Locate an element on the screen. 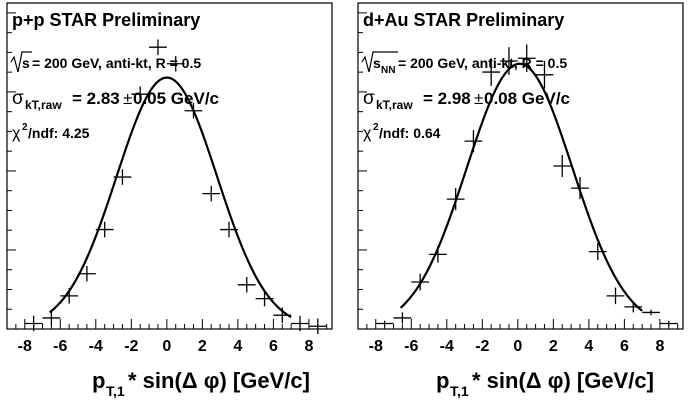 This screenshot has height=401, width=689. sigma-annotation: σ kT,raw = 2.83 ± 0.05 GeV/c is located at coordinates (115, 100).